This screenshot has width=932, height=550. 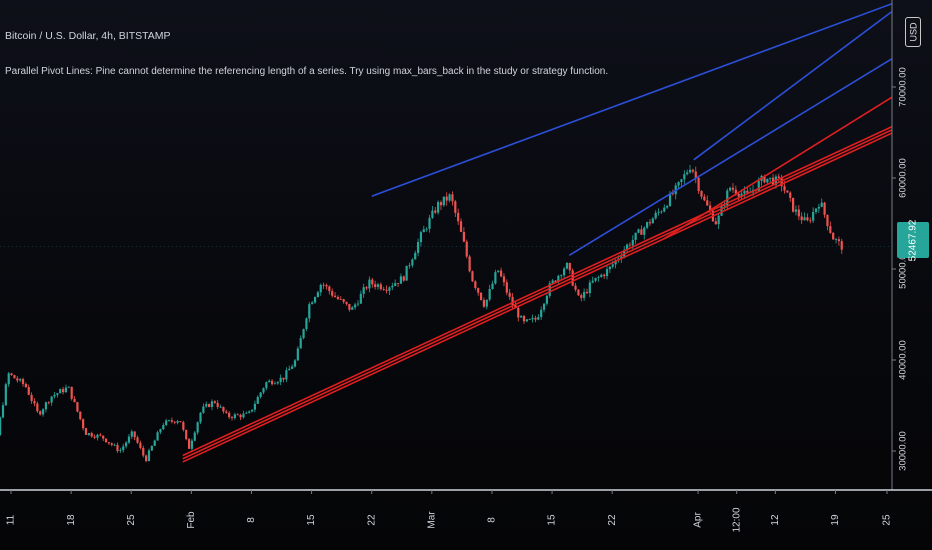 What do you see at coordinates (431, 520) in the screenshot?
I see `time-tick-label: Mar` at bounding box center [431, 520].